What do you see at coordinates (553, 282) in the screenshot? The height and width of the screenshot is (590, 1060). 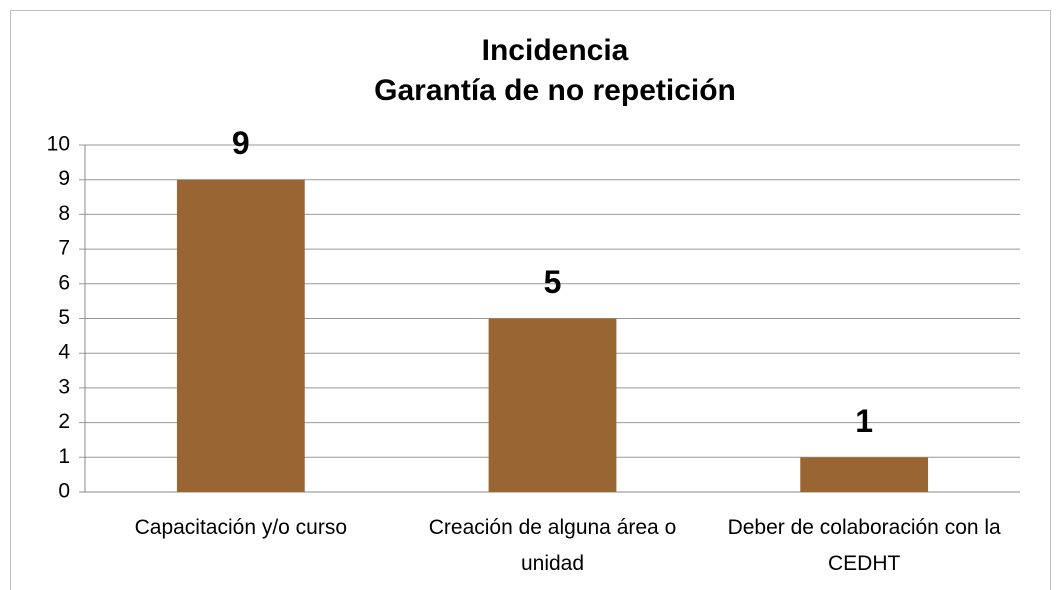 I see `data-label: 5` at bounding box center [553, 282].